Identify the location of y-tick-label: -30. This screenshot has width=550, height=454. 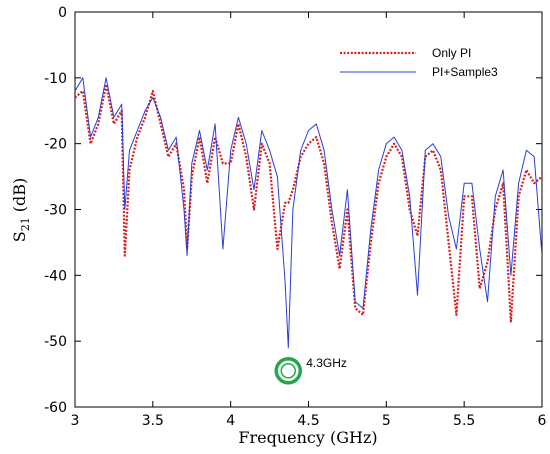
(55, 211).